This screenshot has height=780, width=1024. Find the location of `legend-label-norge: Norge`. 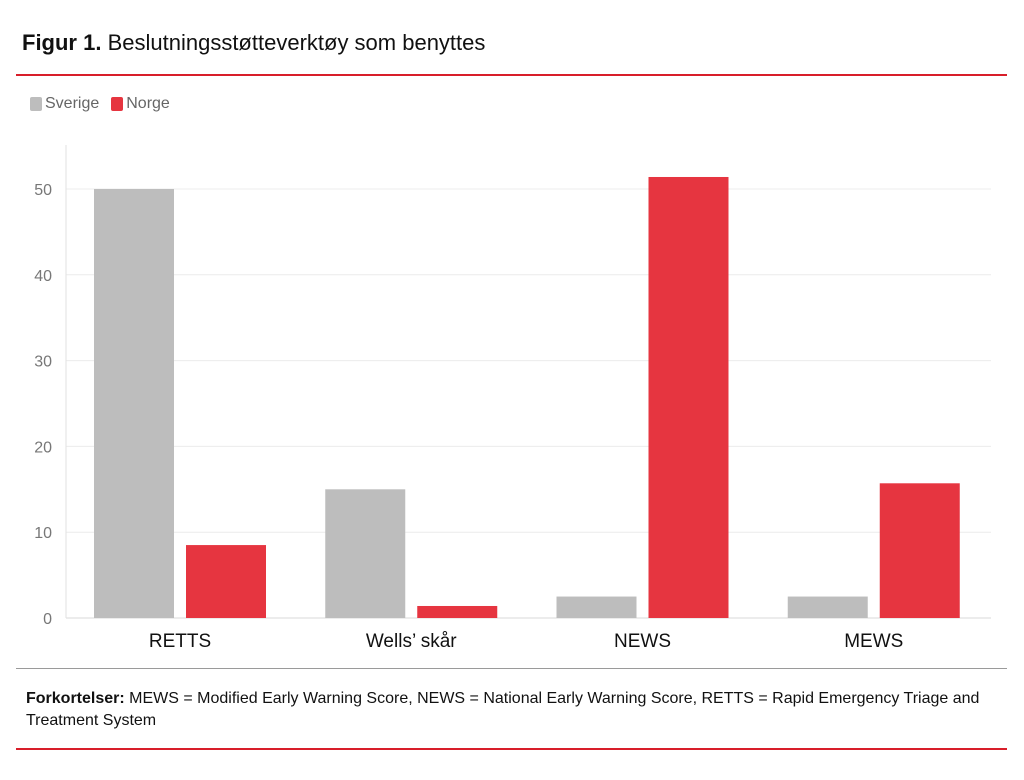

legend-label-norge: Norge is located at coordinates (148, 103).